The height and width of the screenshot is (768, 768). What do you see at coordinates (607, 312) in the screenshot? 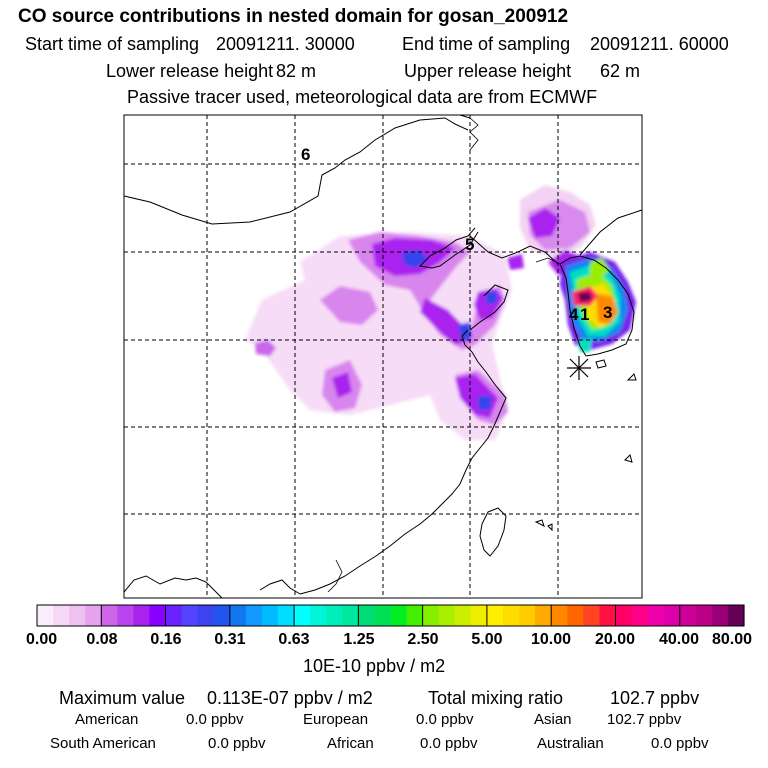
I see `contour-label: 3` at bounding box center [607, 312].